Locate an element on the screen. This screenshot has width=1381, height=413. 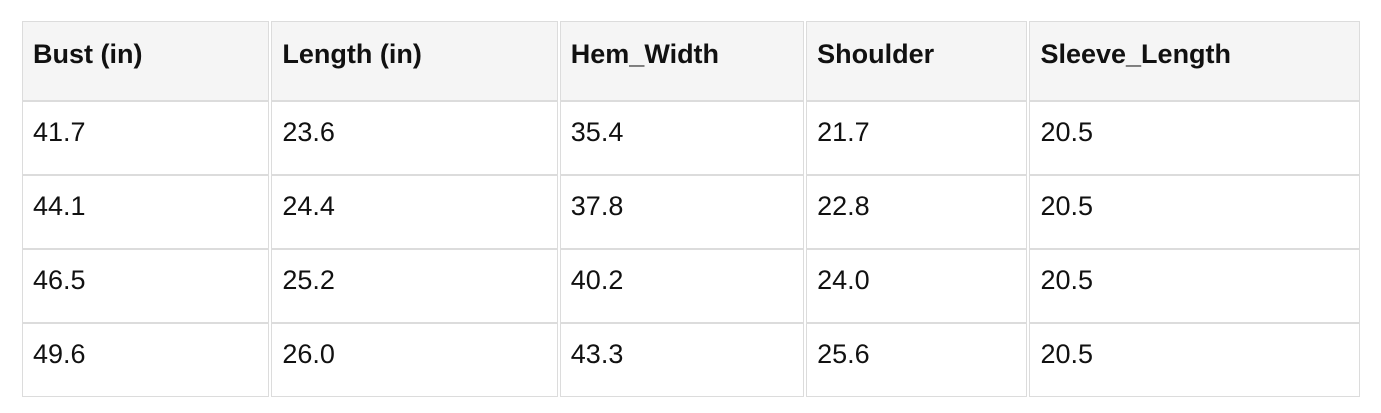
column-header-shoulder: Shoulder is located at coordinates (917, 61).